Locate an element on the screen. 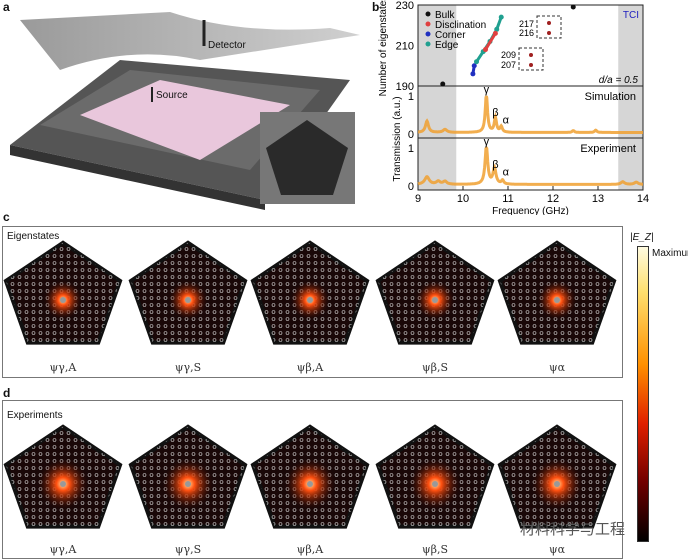  state-label: ψβ,S is located at coordinates (435, 549).